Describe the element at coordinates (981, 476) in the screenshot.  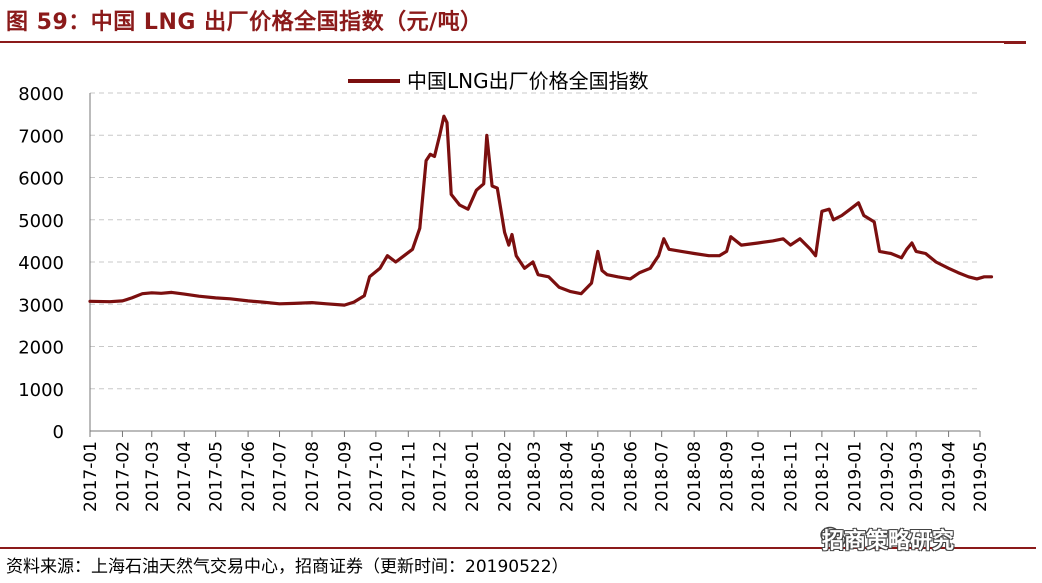
I see `x-tick-label: 2019-05` at that location.